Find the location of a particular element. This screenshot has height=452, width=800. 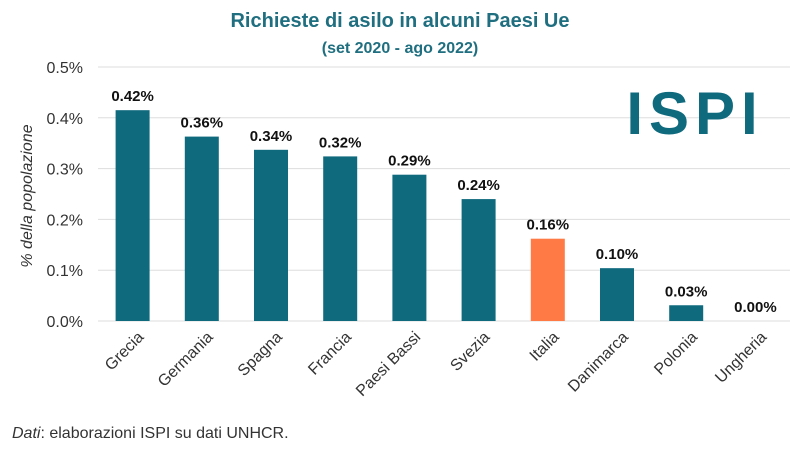

category-label: Italia is located at coordinates (545, 347).